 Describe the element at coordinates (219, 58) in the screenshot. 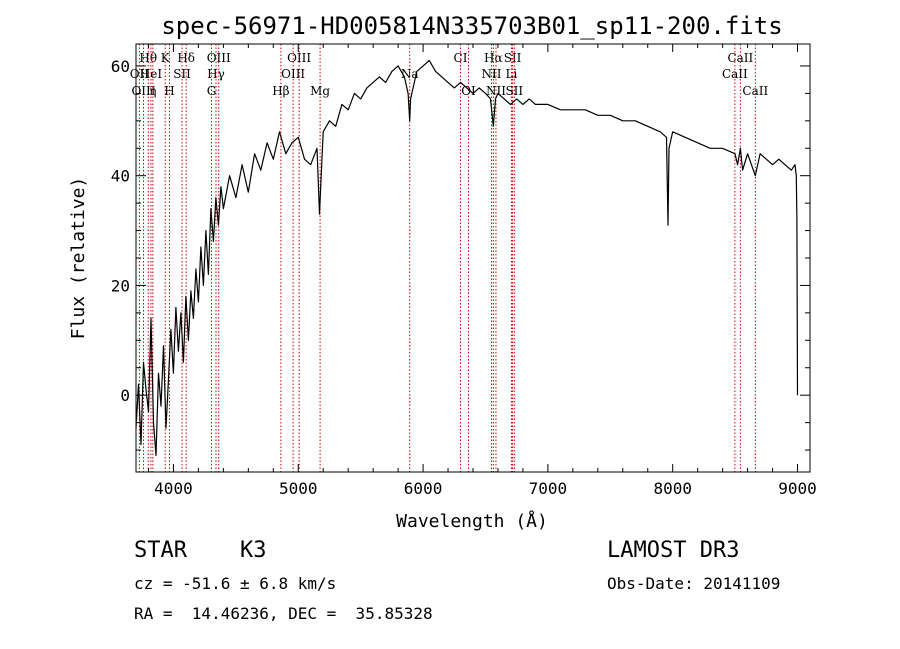

I see `marker-label-9: OIII` at that location.